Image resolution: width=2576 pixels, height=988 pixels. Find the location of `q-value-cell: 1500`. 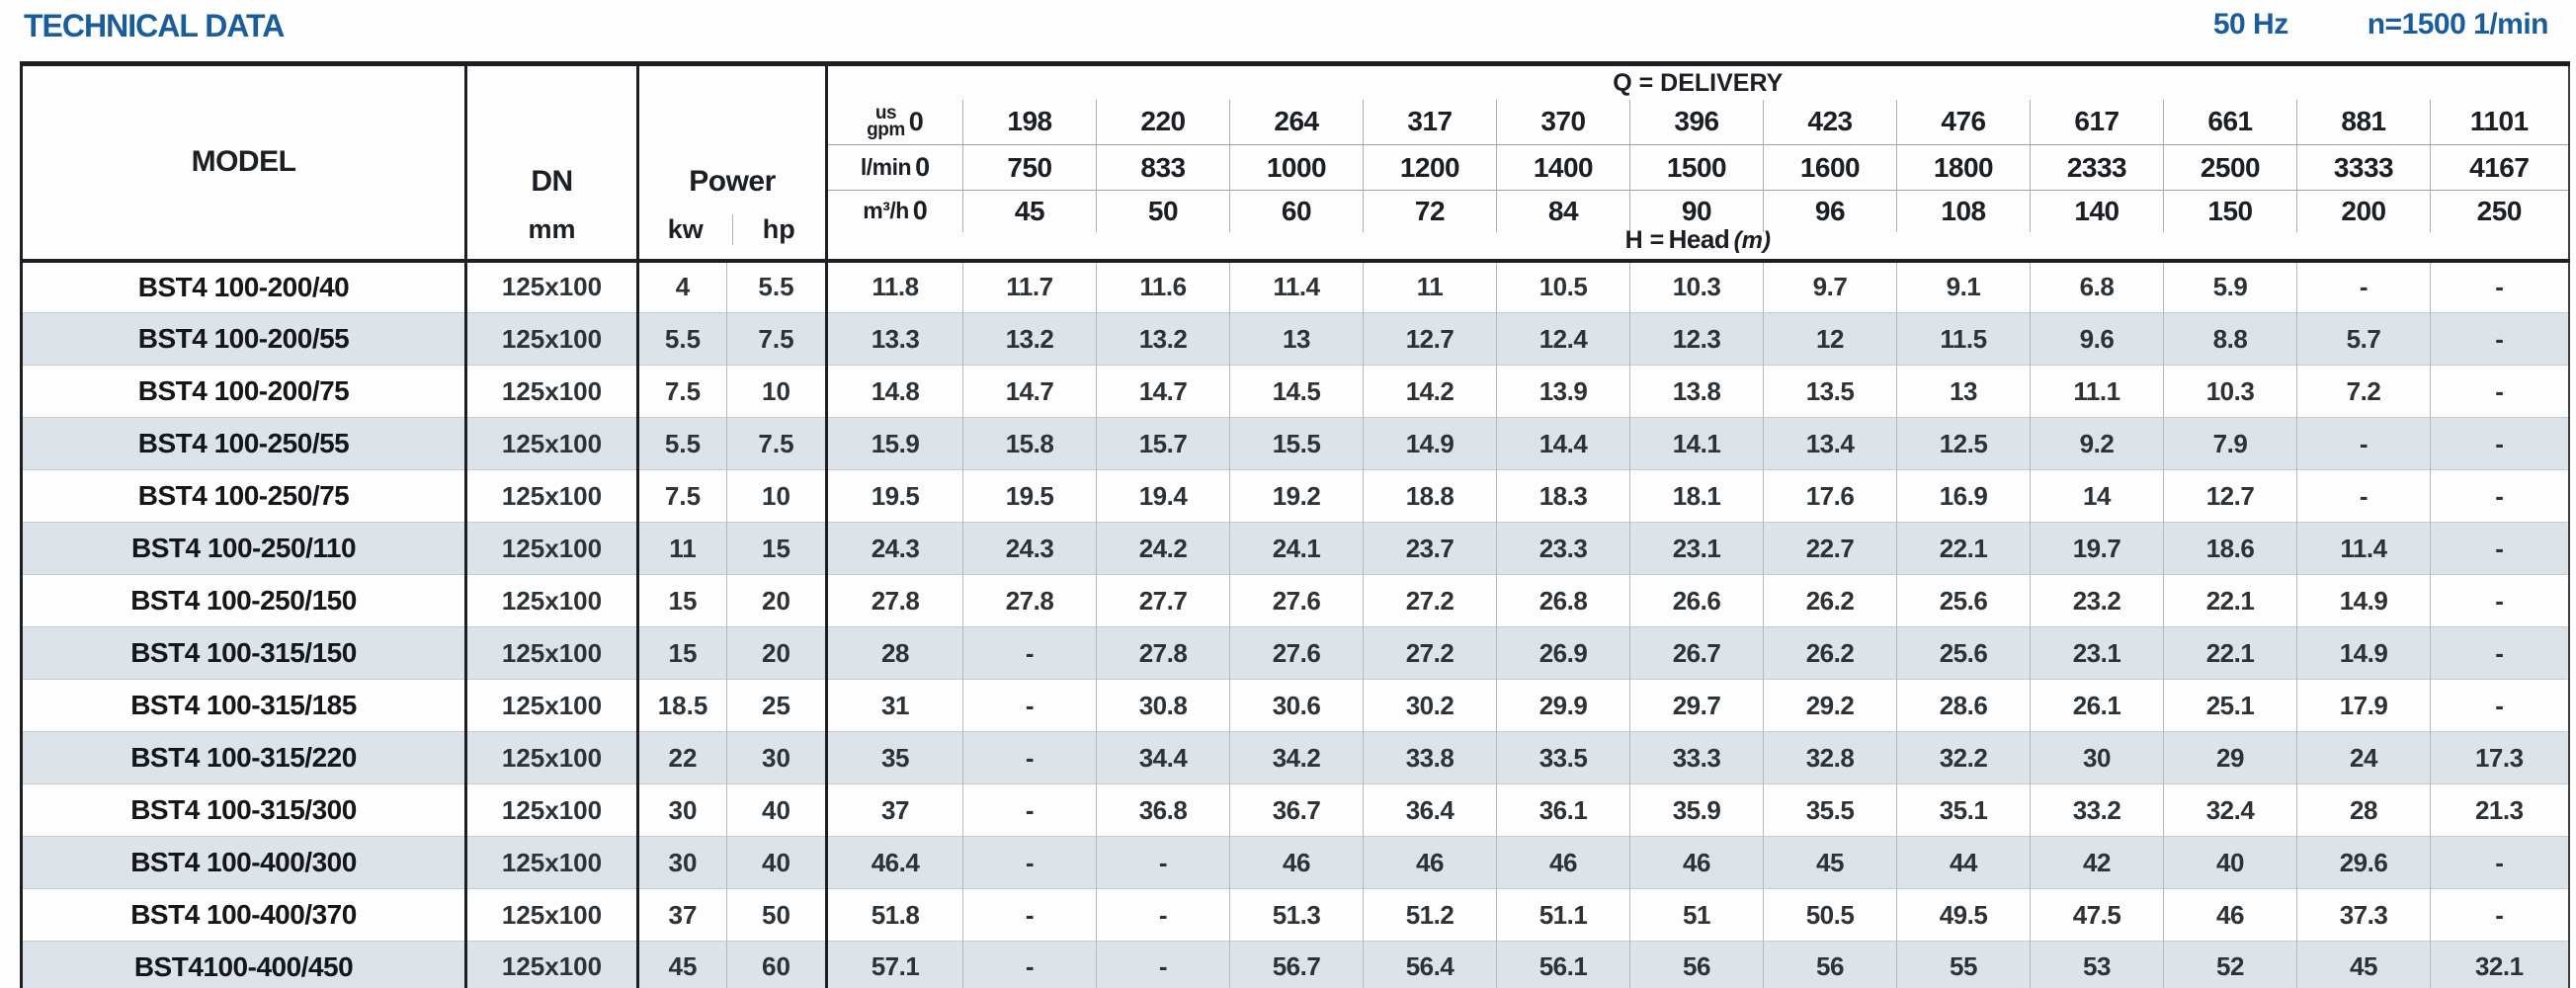

q-value-cell: 1500 is located at coordinates (1696, 167).